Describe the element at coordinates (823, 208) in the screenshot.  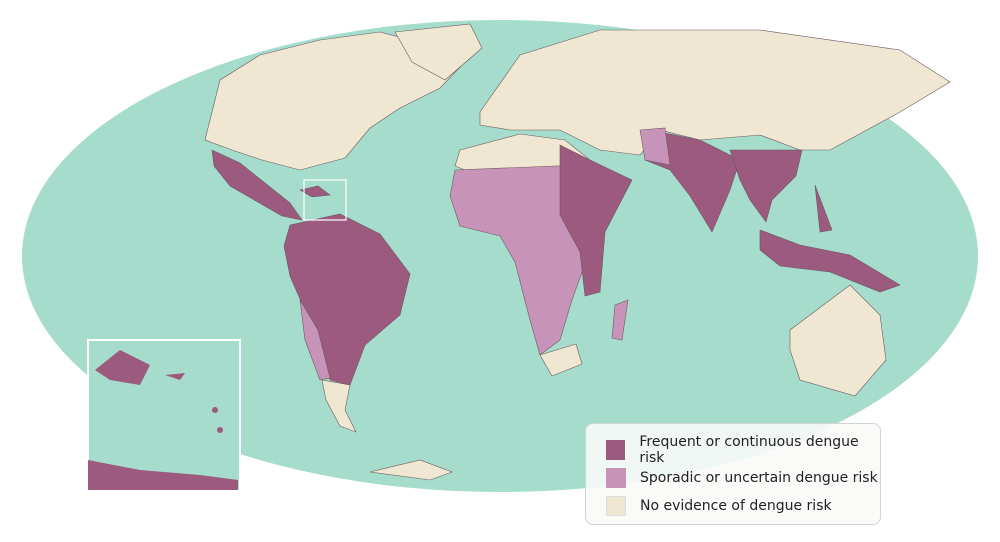
I see `region-philippines` at that location.